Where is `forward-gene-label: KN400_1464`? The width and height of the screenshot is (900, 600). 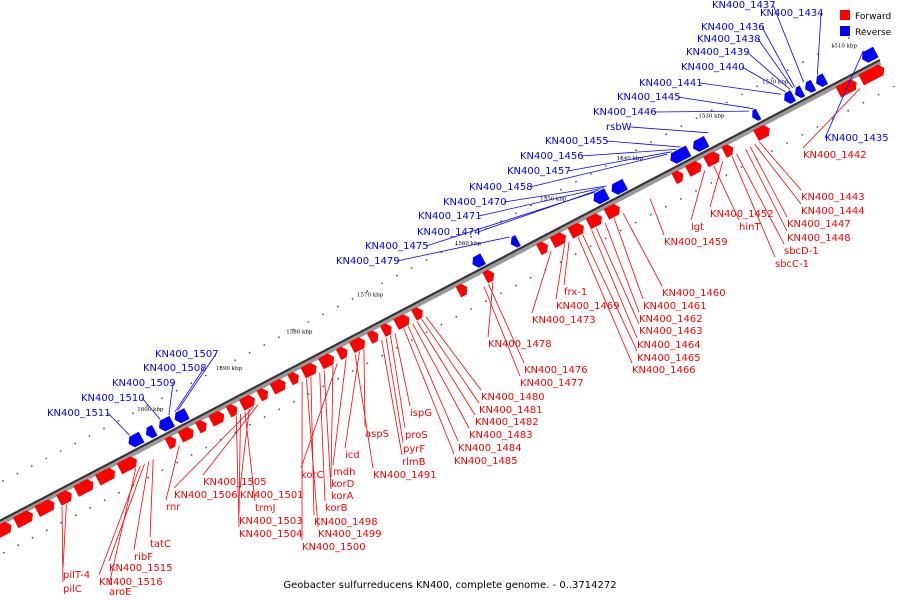
forward-gene-label: KN400_1464 is located at coordinates (669, 345).